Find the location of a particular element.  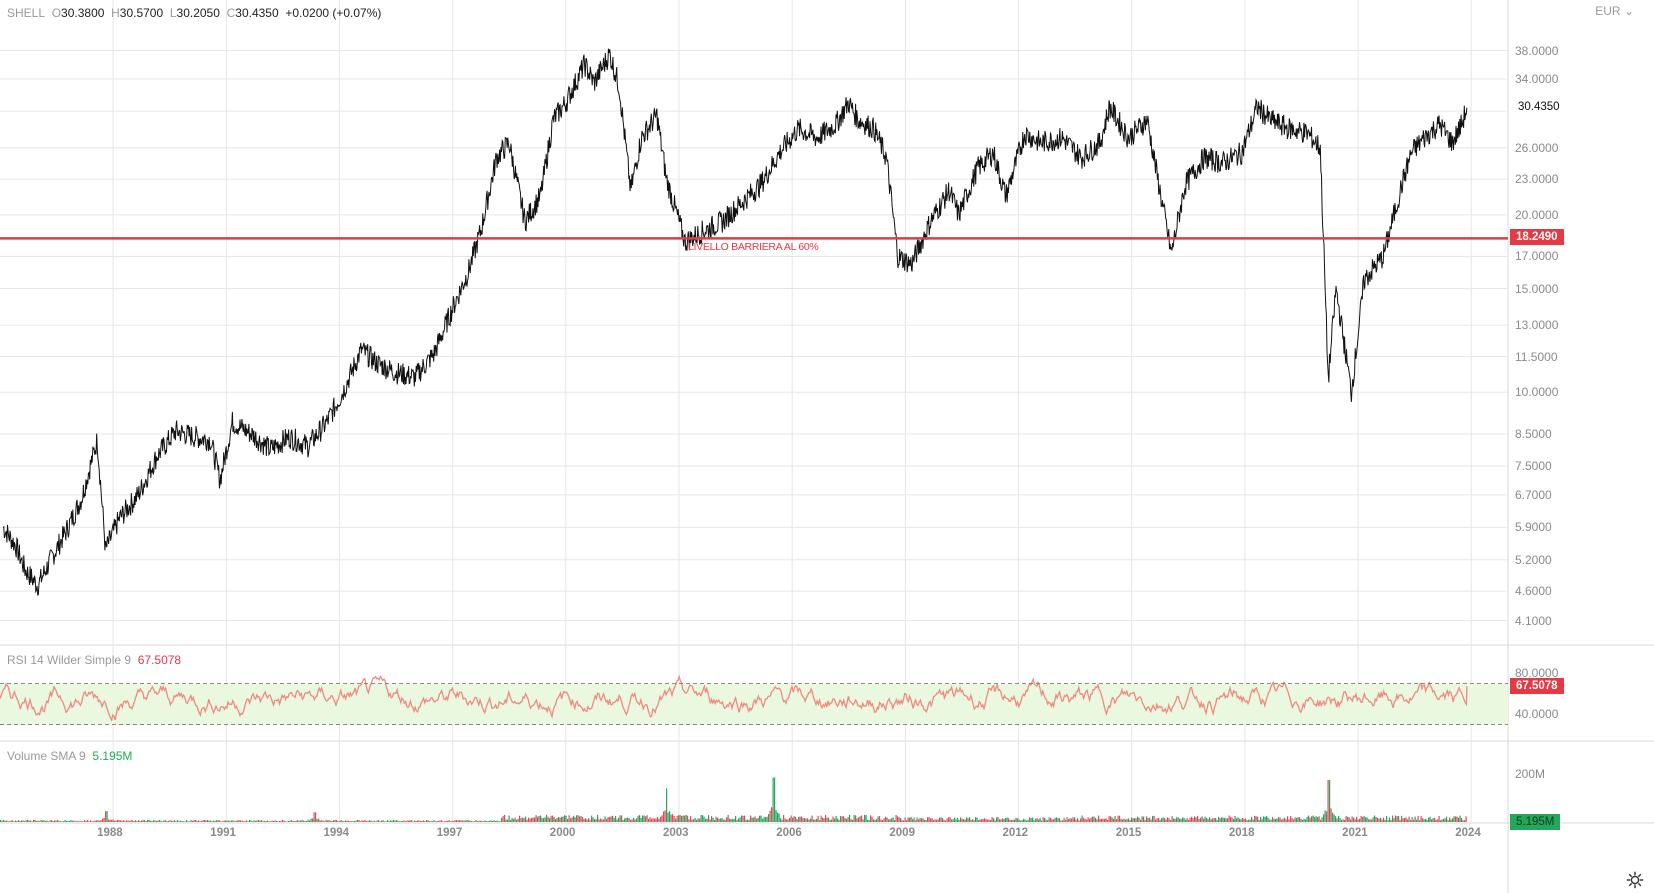

rsi-line is located at coordinates (734, 698).